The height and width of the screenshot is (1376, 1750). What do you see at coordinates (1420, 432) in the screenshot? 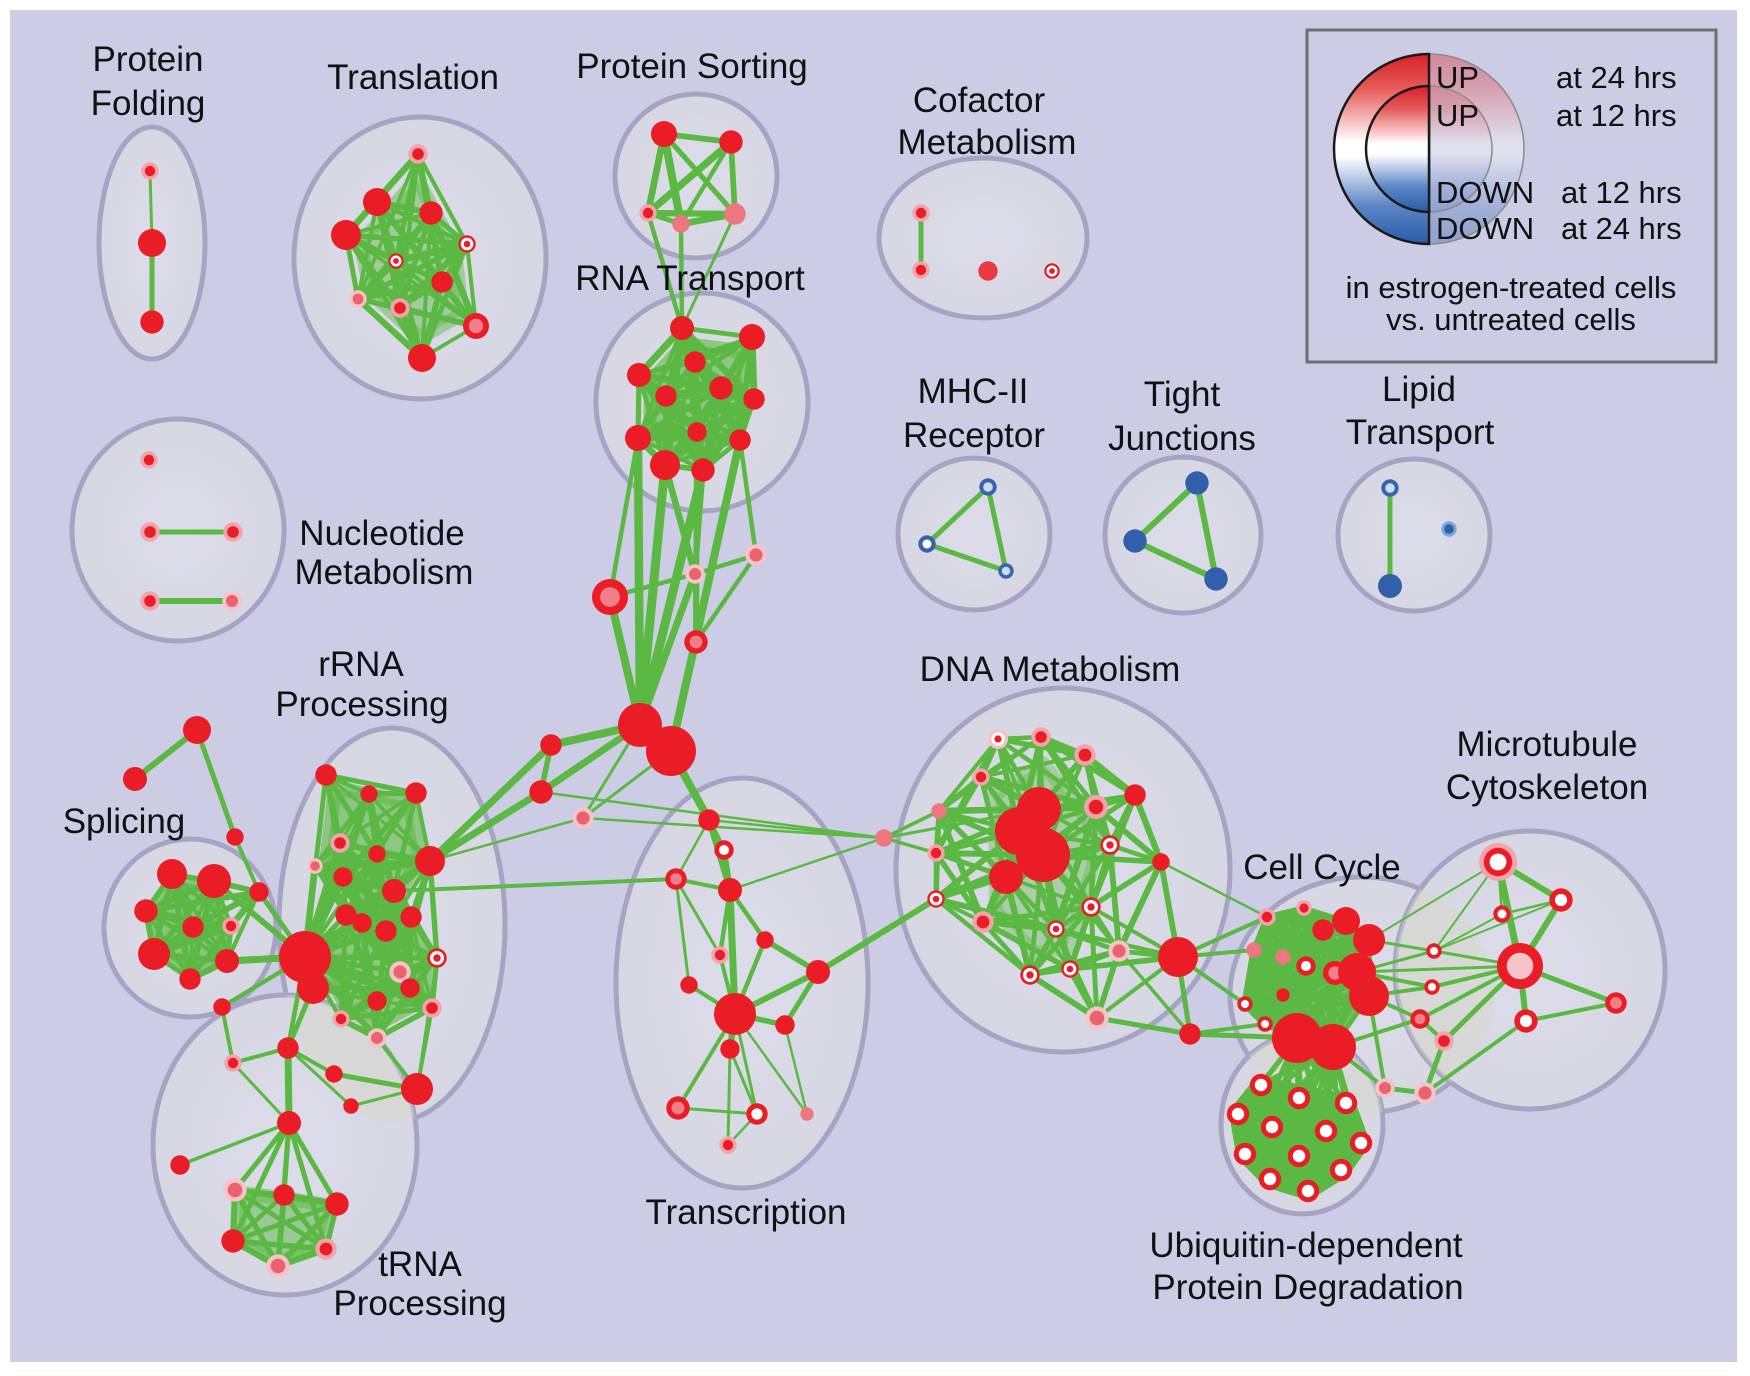
I see `svg-text: Transport` at bounding box center [1420, 432].